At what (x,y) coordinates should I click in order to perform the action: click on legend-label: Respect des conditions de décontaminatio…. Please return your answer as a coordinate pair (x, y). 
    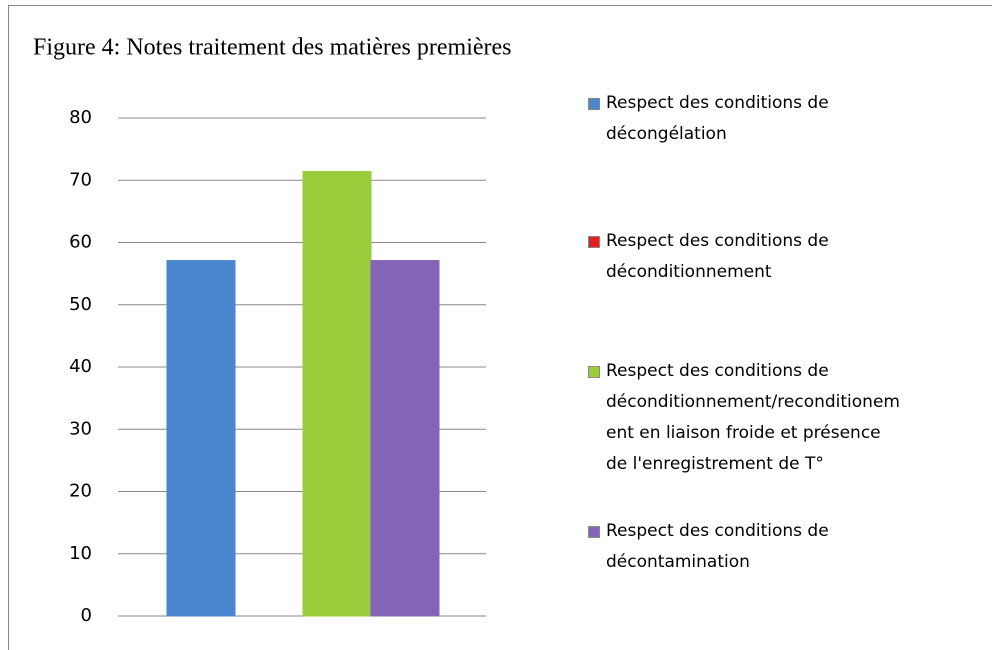
    Looking at the image, I should click on (717, 546).